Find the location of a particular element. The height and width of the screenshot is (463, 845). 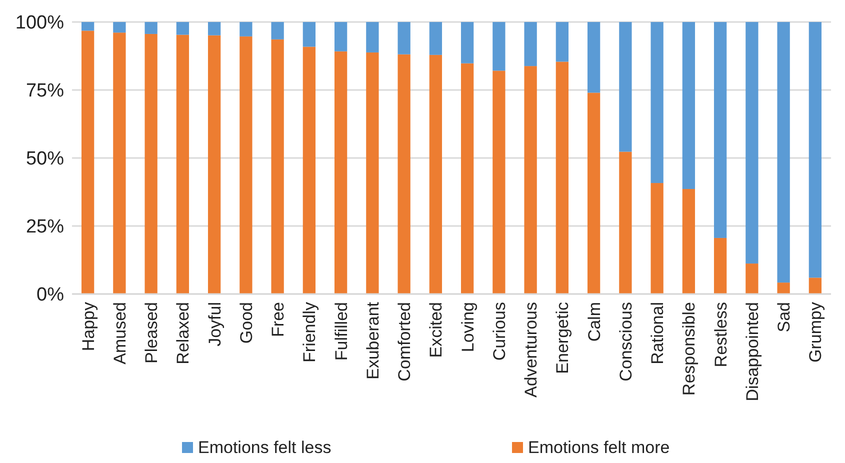

x-tick-label: Grumpy is located at coordinates (816, 332).